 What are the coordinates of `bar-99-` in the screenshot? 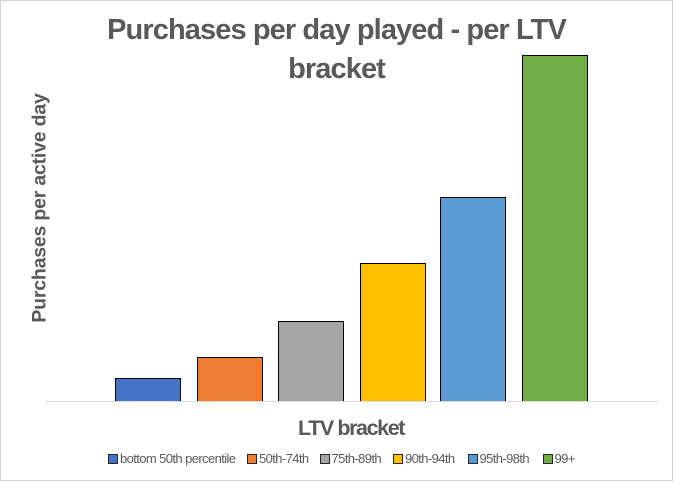 It's located at (555, 228).